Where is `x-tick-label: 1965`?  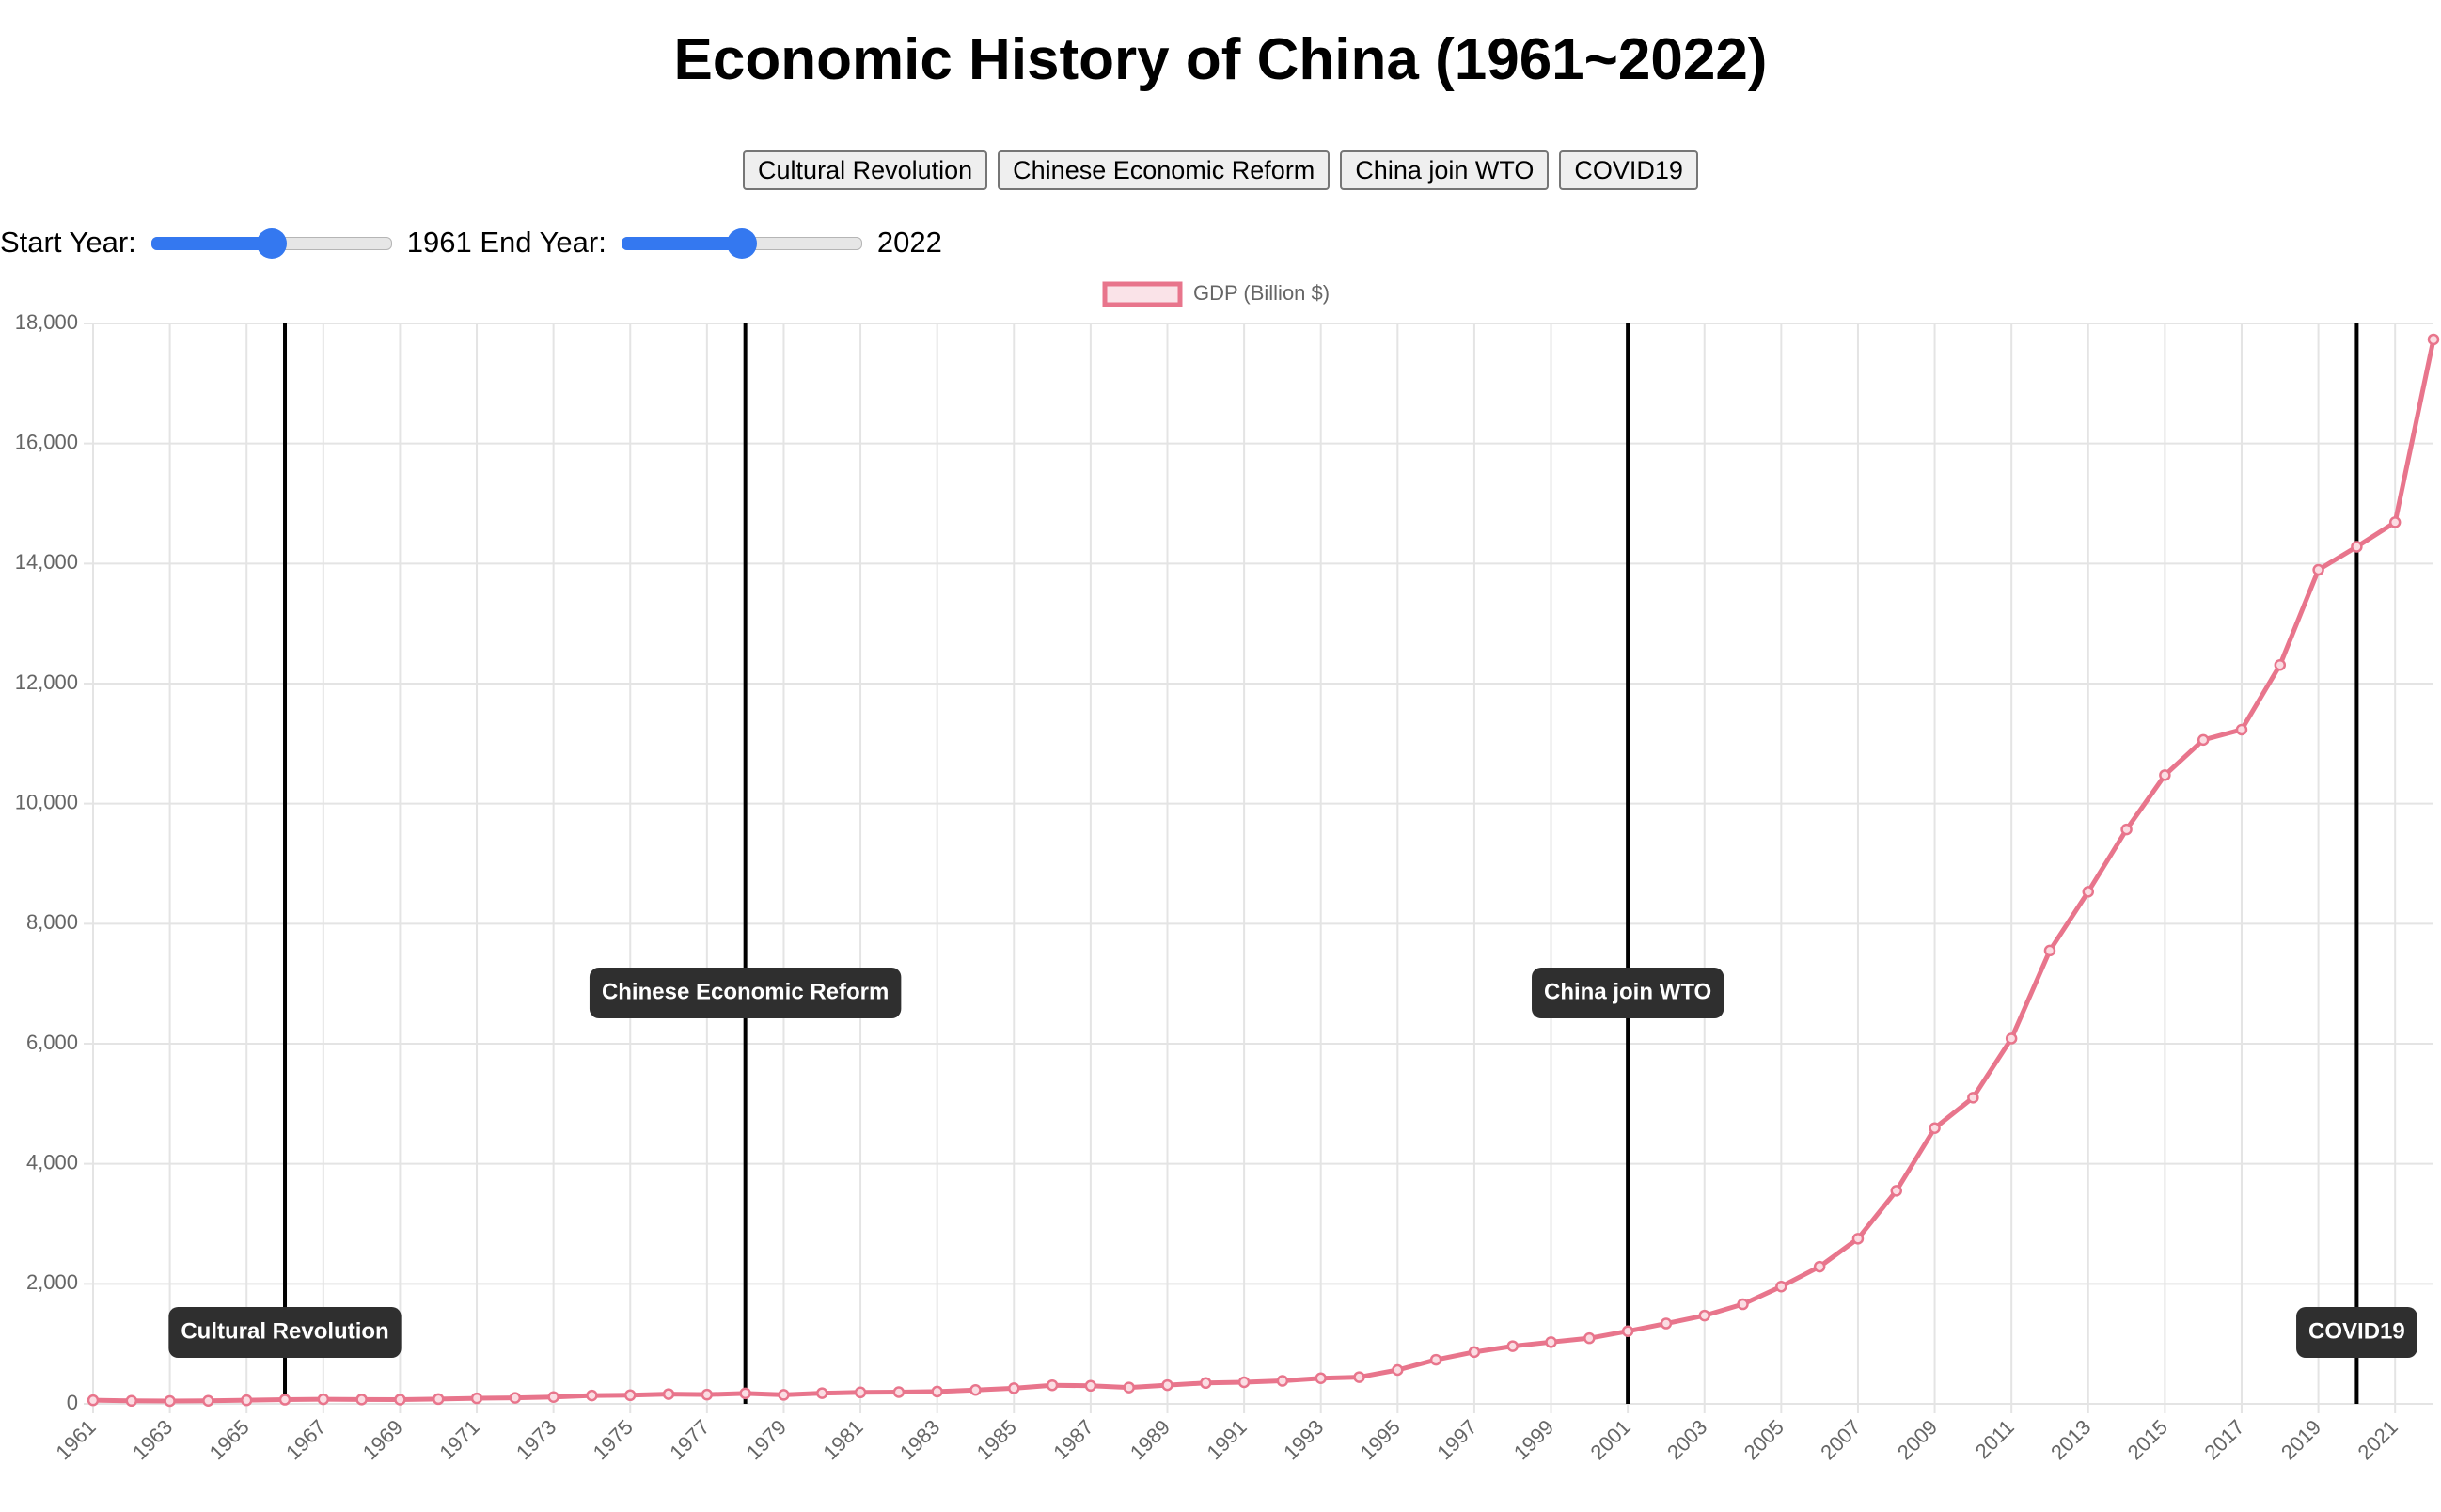 x-tick-label: 1965 is located at coordinates (230, 1439).